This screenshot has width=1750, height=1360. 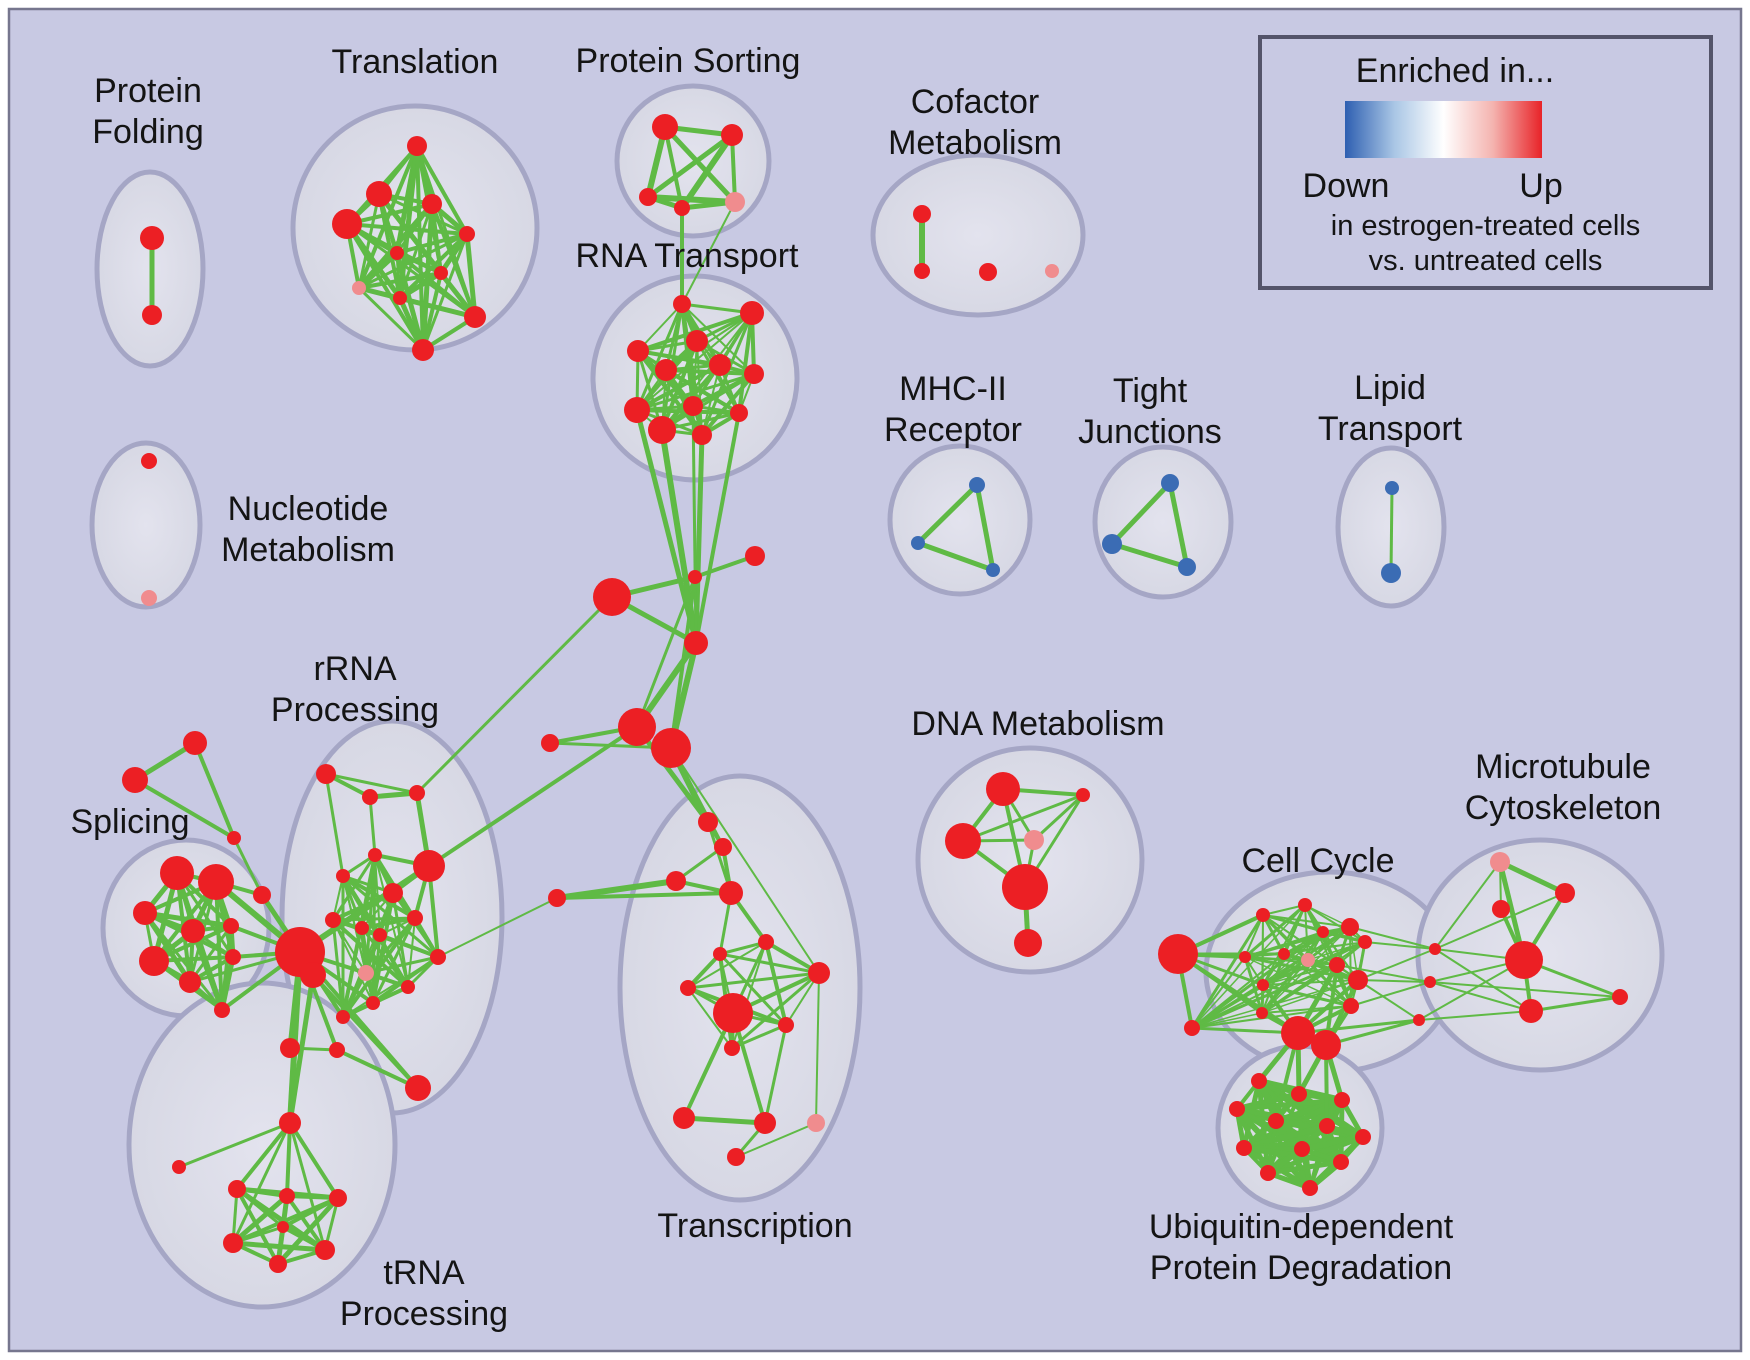 I want to click on node-rr2, so click(x=370, y=797).